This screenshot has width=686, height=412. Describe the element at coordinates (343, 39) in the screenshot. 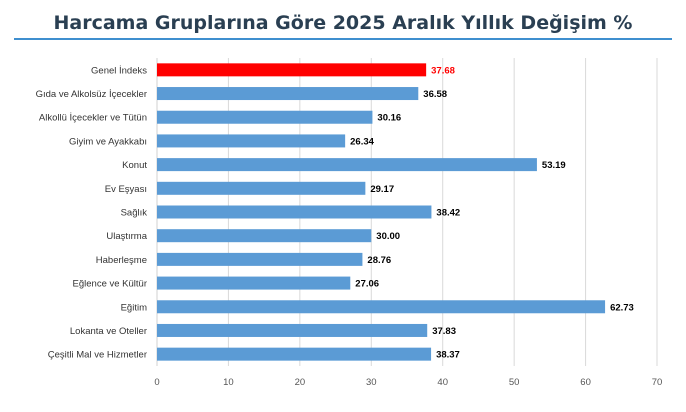

I see `title-underline` at that location.